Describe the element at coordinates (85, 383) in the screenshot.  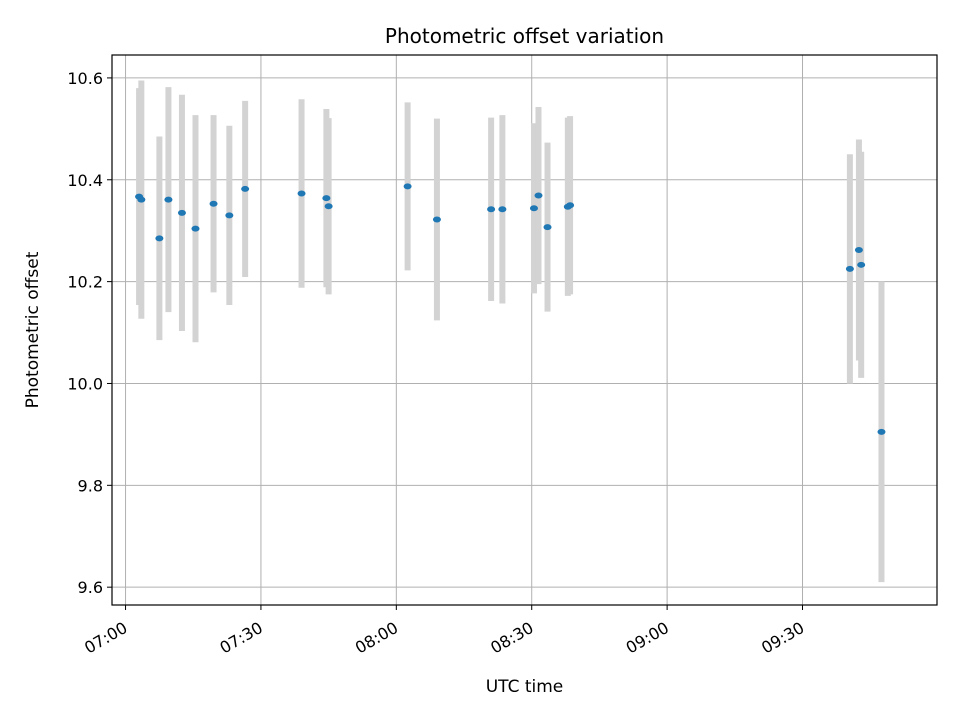
I see `y-tick-label: 10.0` at that location.